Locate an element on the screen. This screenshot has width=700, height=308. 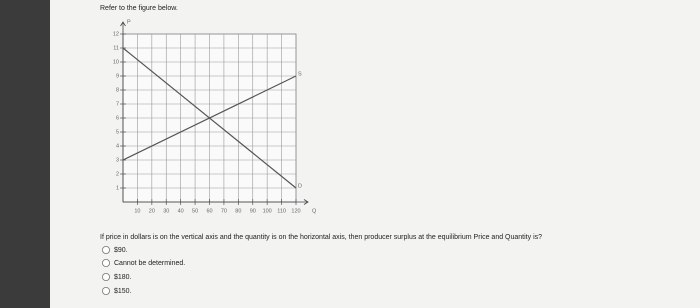
x-tick-label: 100 is located at coordinates (267, 211).